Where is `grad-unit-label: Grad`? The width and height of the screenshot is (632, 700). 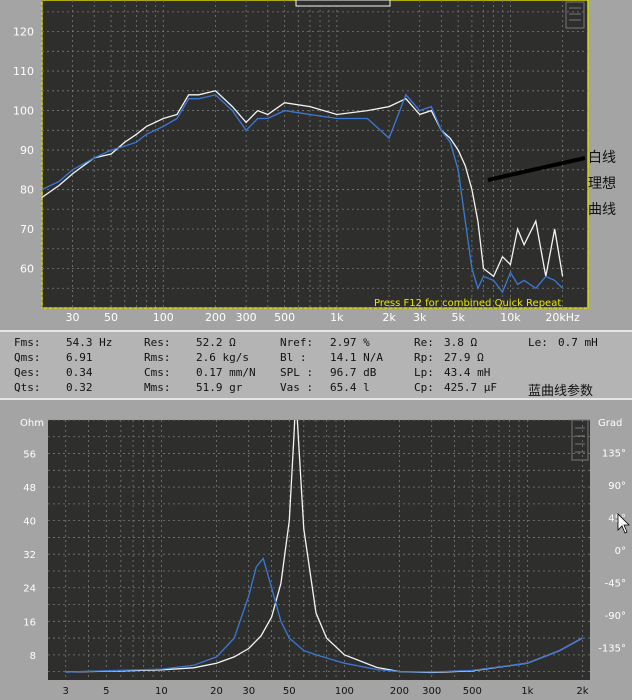 grad-unit-label: Grad is located at coordinates (610, 423).